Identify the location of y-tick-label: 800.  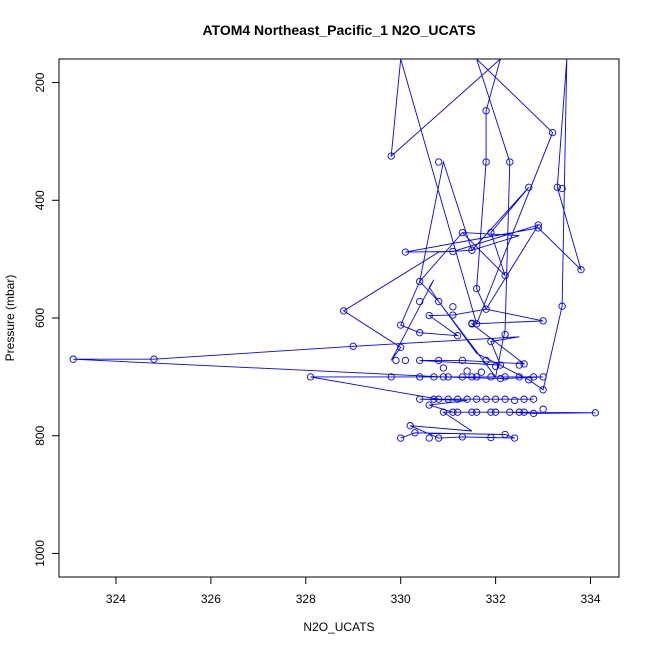
(40, 435).